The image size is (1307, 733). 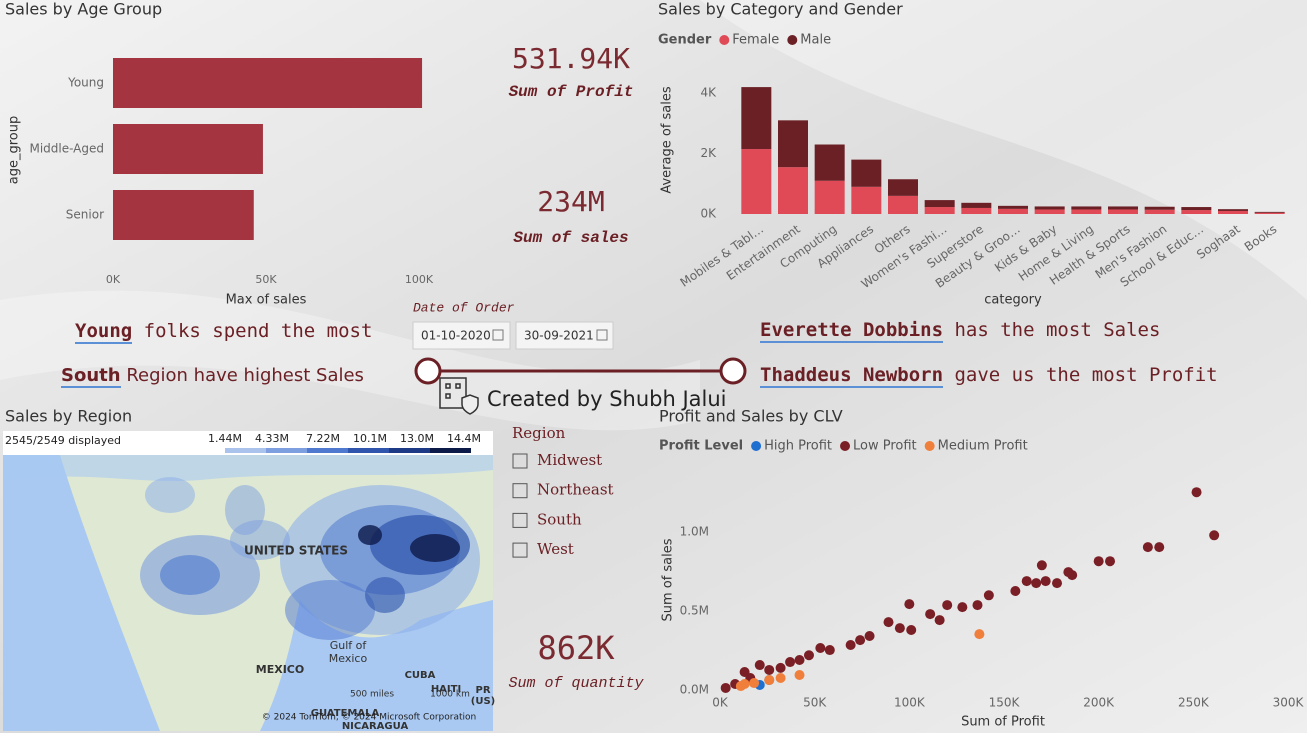 I want to click on insight: Everette Dobbins has the most Sales, so click(x=960, y=331).